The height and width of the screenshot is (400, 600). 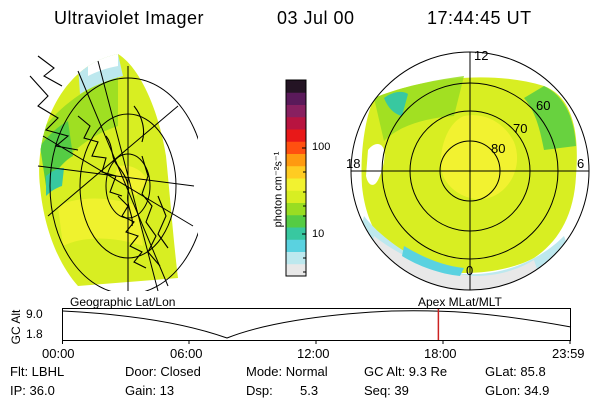 I want to click on altitude-orbit-plot, so click(x=317, y=326).